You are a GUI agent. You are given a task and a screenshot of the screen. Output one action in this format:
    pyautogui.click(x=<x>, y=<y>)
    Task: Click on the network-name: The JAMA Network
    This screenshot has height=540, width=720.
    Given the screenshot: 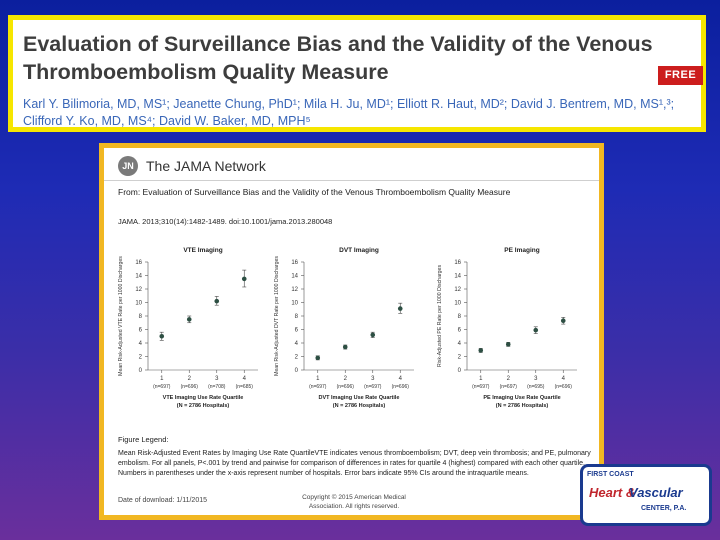 What is the action you would take?
    pyautogui.click(x=206, y=166)
    